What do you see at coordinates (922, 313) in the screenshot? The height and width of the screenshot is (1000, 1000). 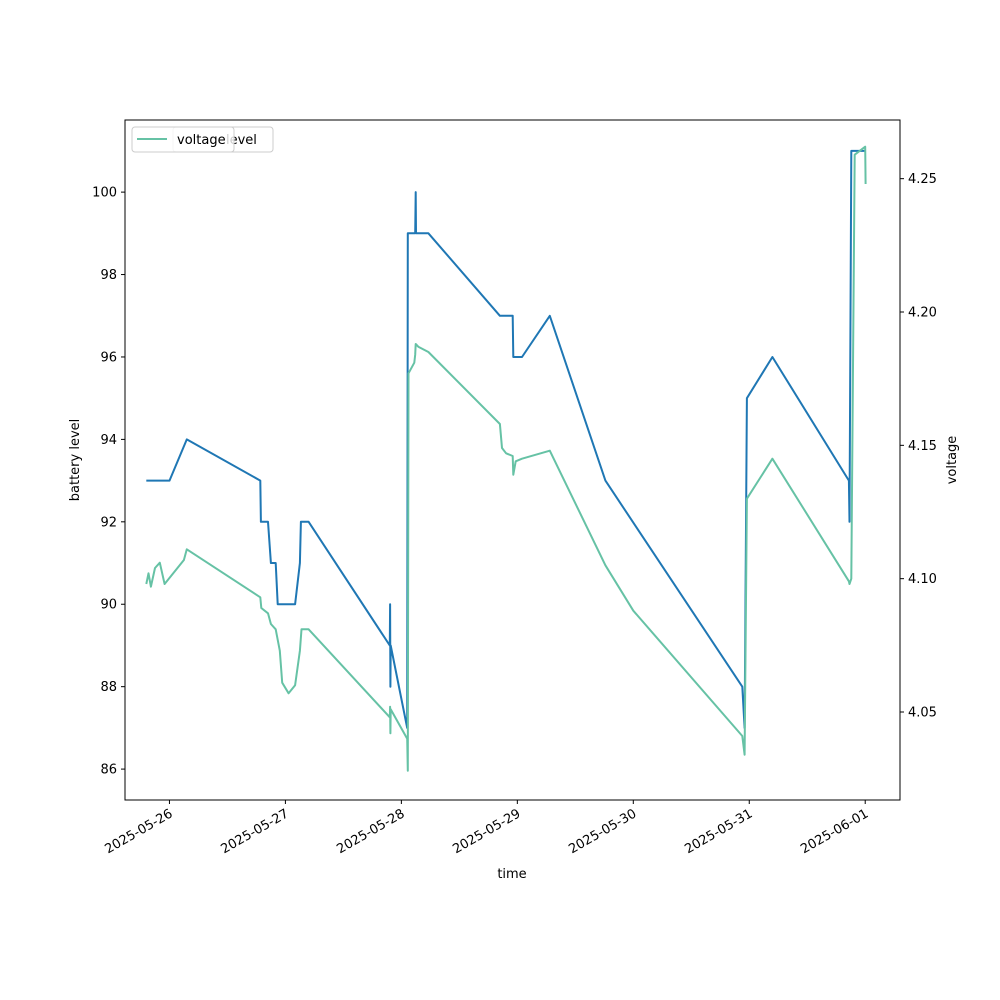 I see `right-tick-label: 4.20` at bounding box center [922, 313].